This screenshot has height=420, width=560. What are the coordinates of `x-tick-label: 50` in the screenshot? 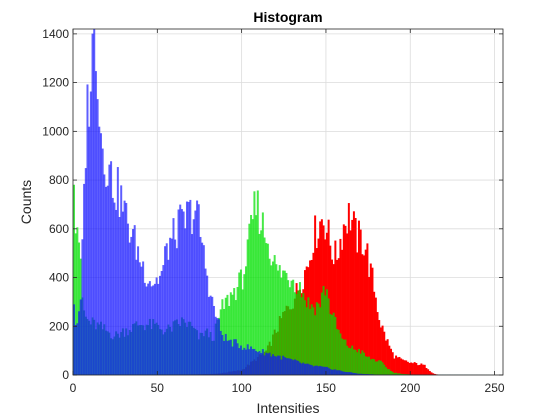 It's located at (158, 388).